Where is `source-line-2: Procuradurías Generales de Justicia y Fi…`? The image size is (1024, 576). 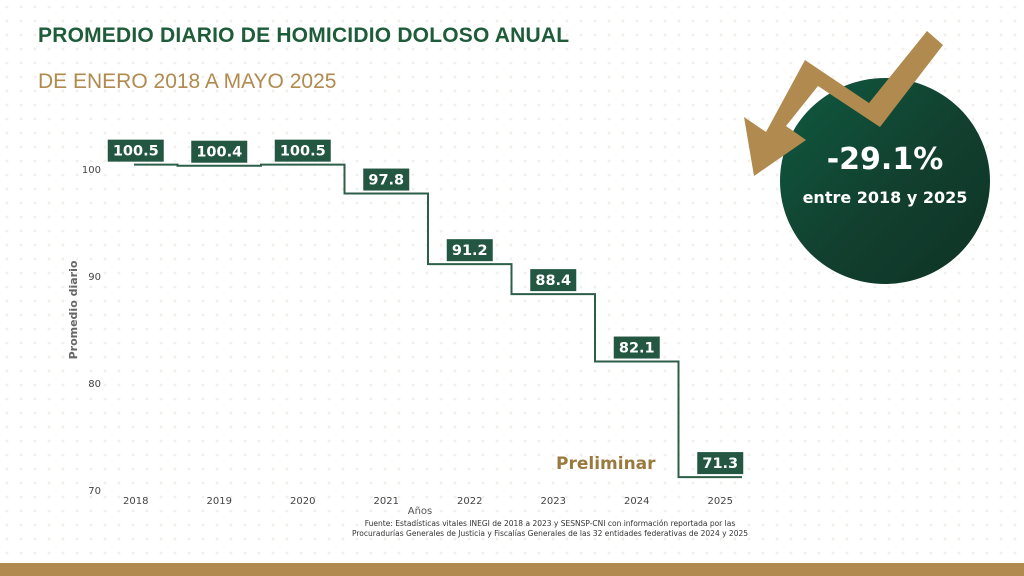
source-line-2: Procuradurías Generales de Justicia y Fi… is located at coordinates (550, 533).